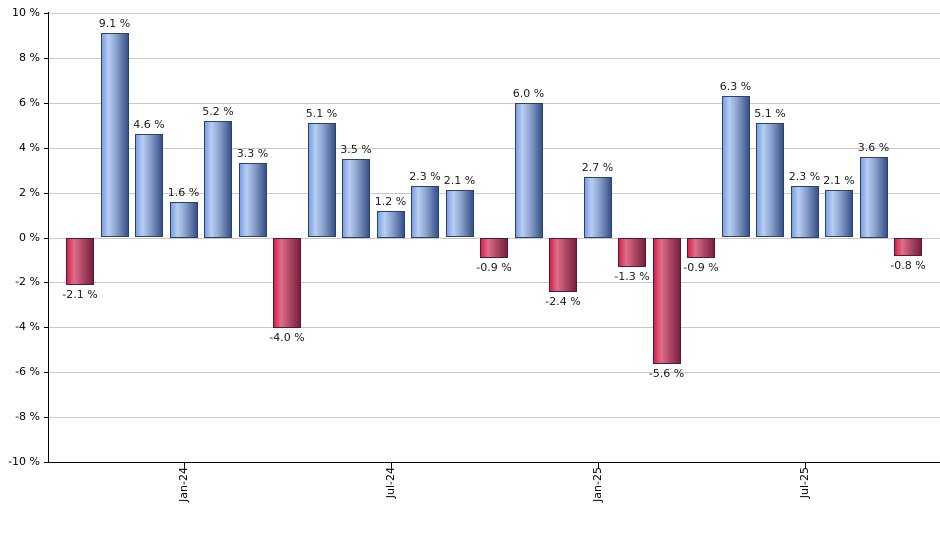 Image resolution: width=940 pixels, height=550 pixels. What do you see at coordinates (183, 484) in the screenshot?
I see `x-axis-tick-label-text: Jan-24` at bounding box center [183, 484].